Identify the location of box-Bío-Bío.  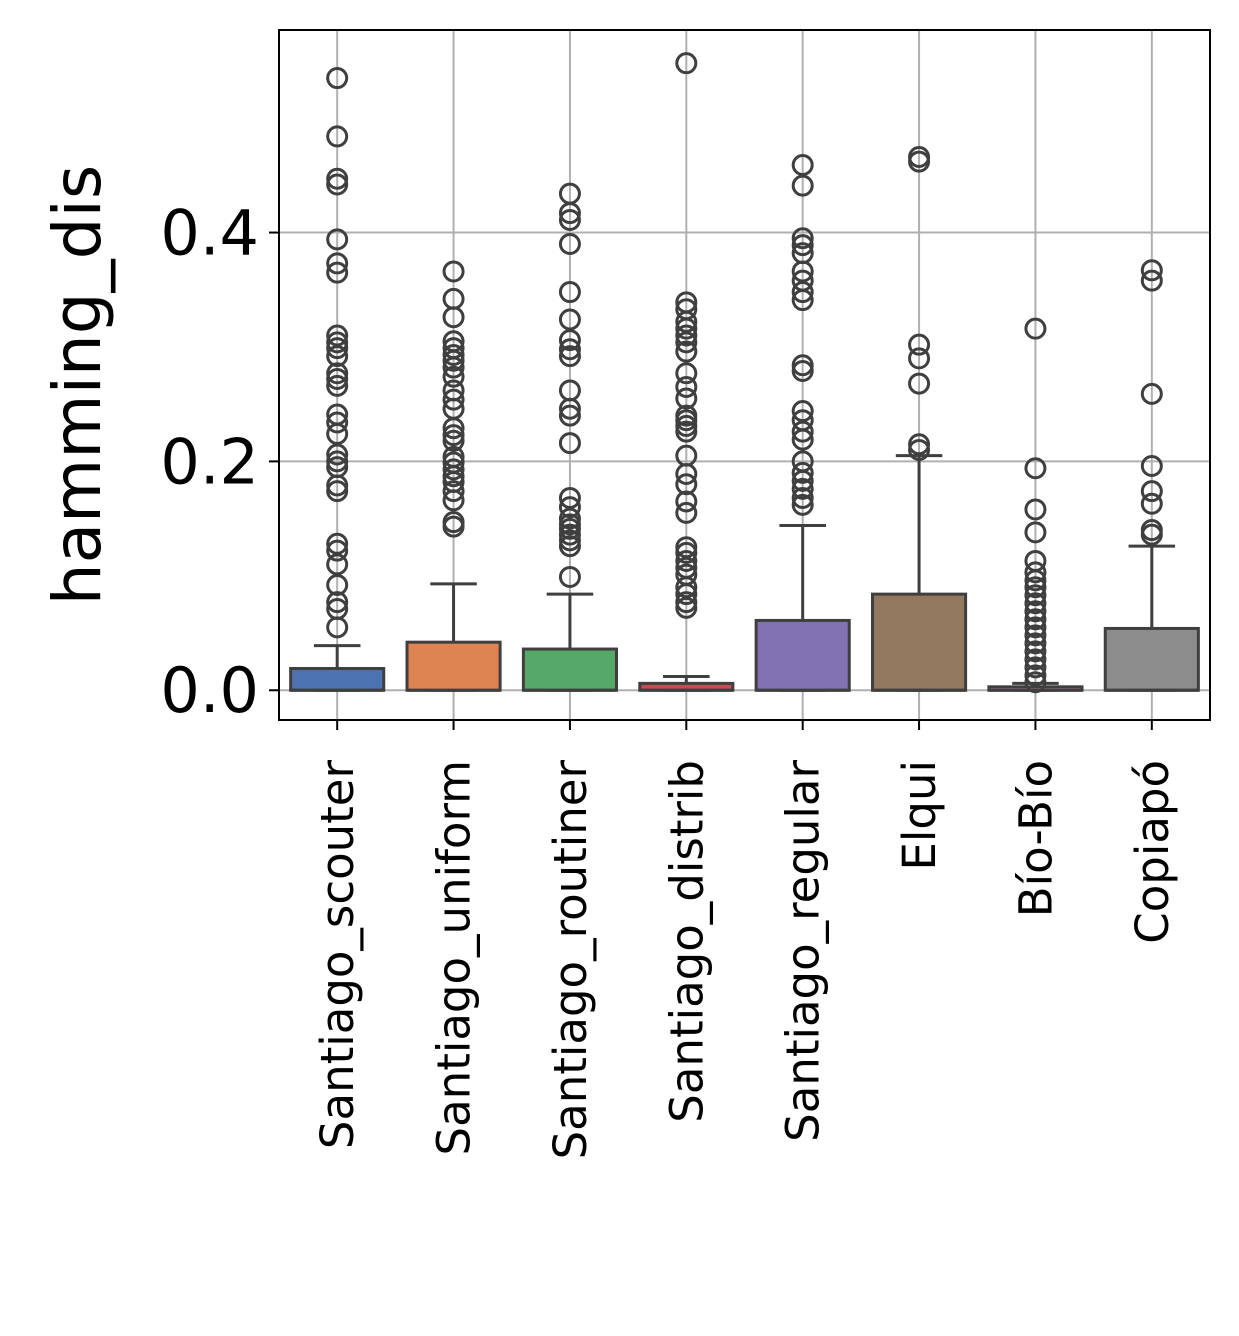
(1035, 505).